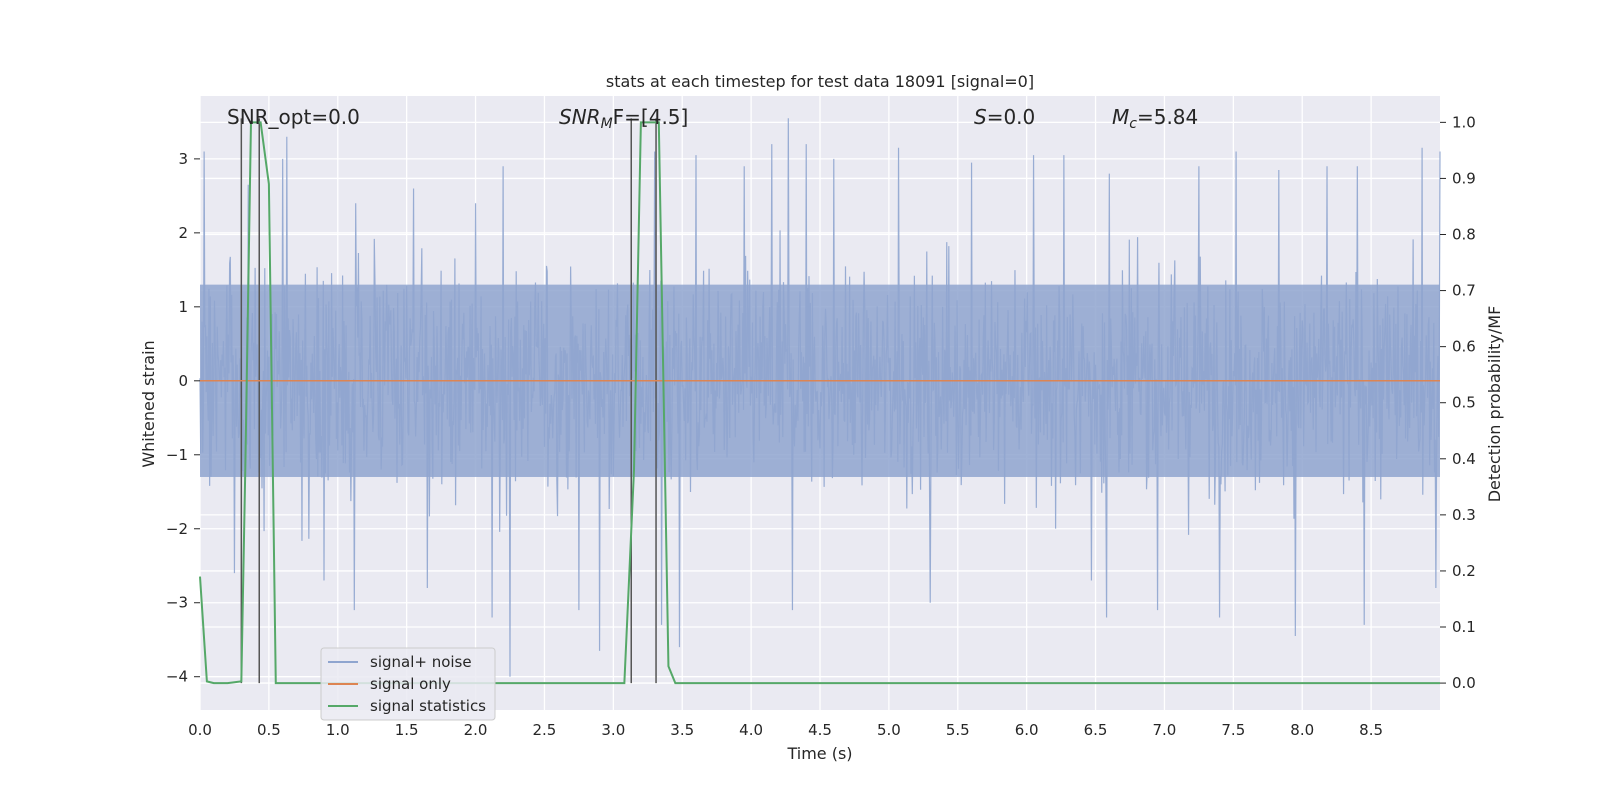 The height and width of the screenshot is (800, 1600). I want to click on x-tick-label: 0.5, so click(269, 730).